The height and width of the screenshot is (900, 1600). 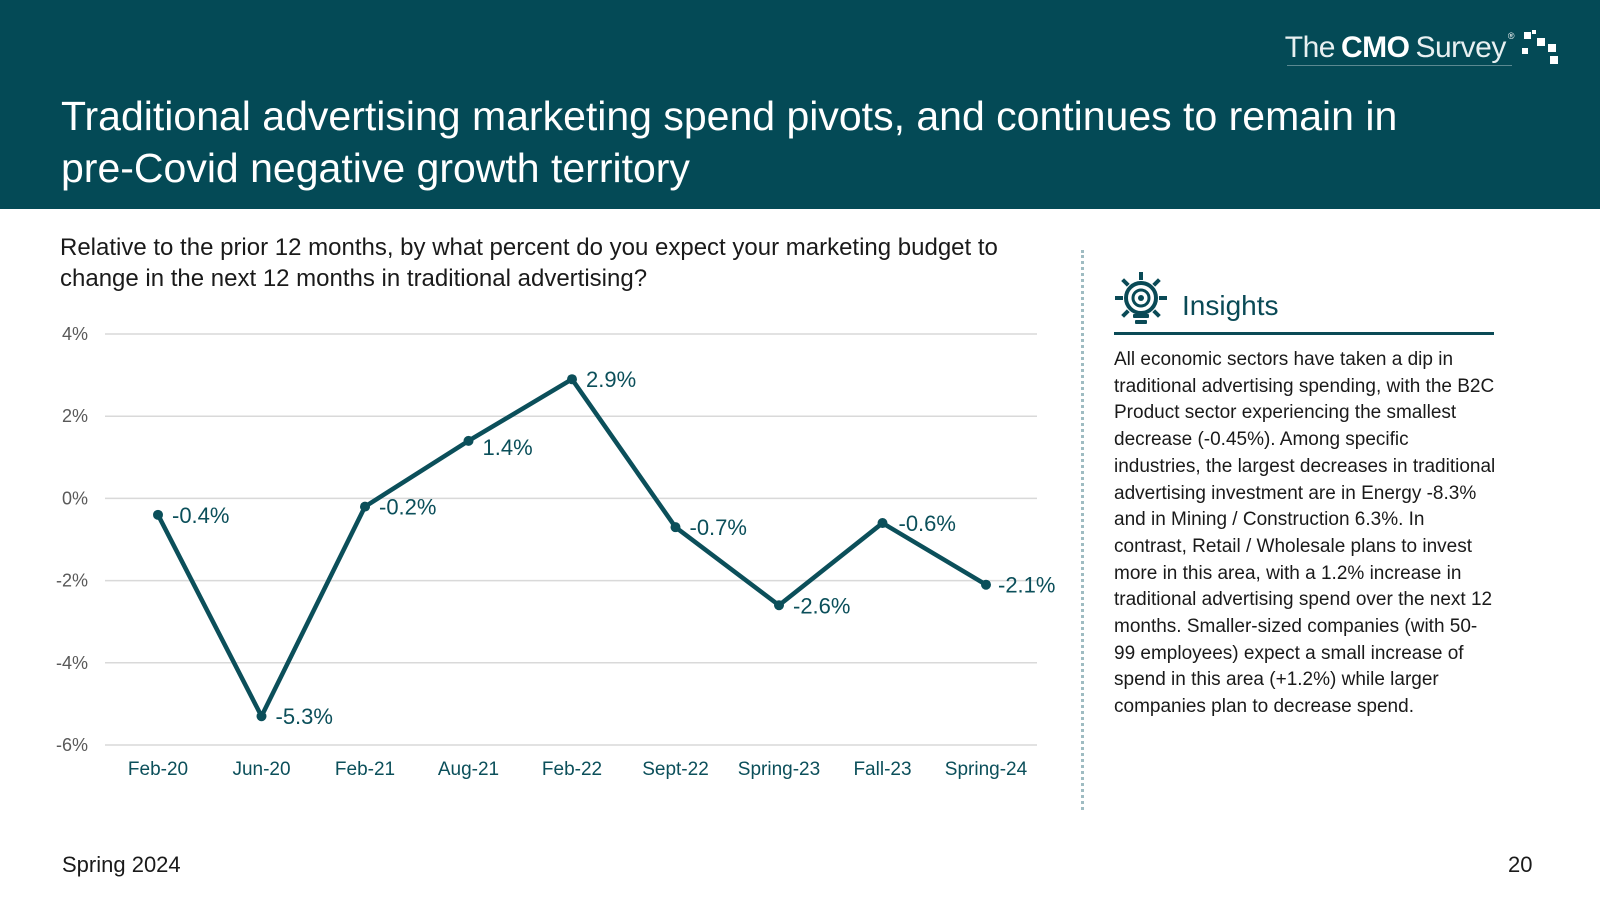 I want to click on cmo-survey-logo: The CMO Survey ®, so click(x=1424, y=48).